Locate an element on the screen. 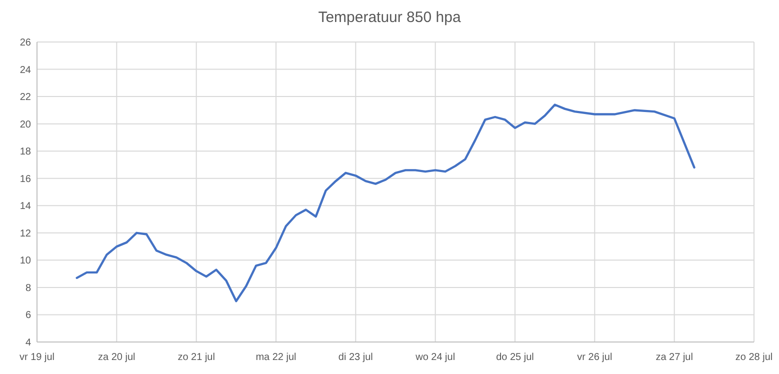 The image size is (779, 374). x-tick-label: vr 26 jul is located at coordinates (594, 357).